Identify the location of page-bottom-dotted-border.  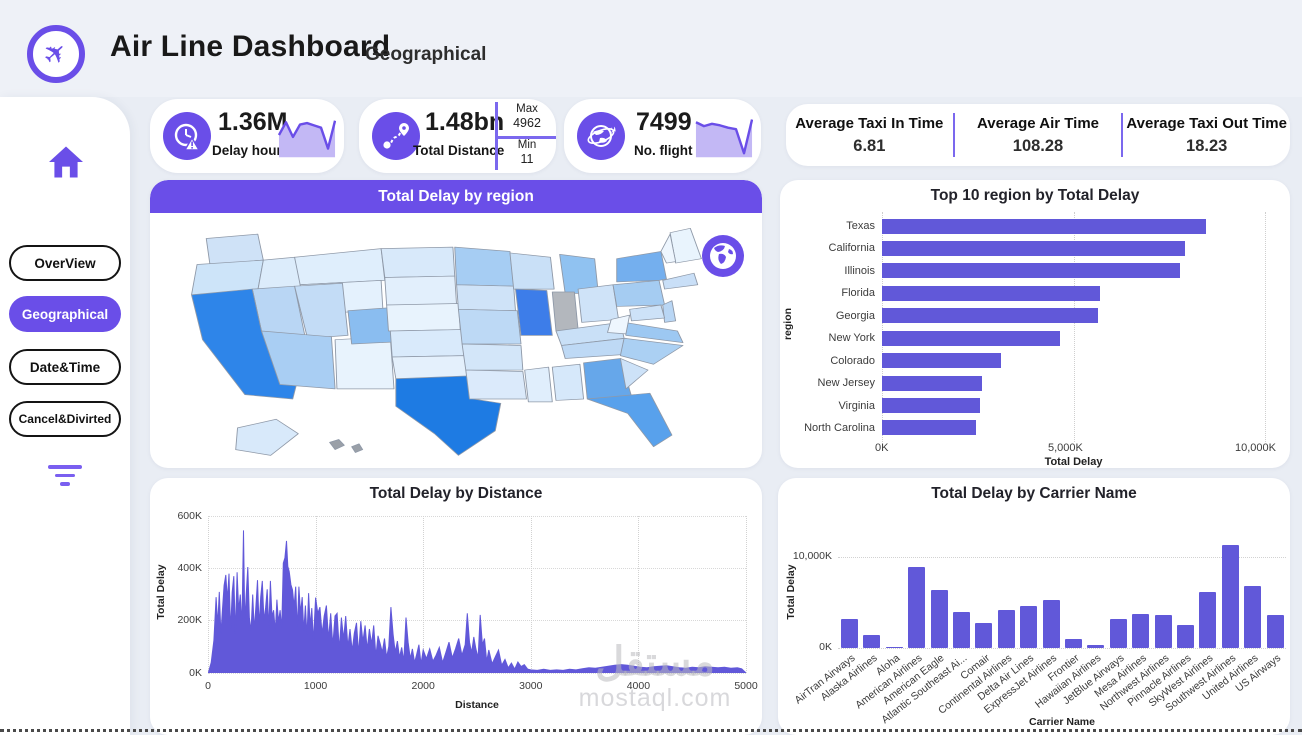
(651, 730).